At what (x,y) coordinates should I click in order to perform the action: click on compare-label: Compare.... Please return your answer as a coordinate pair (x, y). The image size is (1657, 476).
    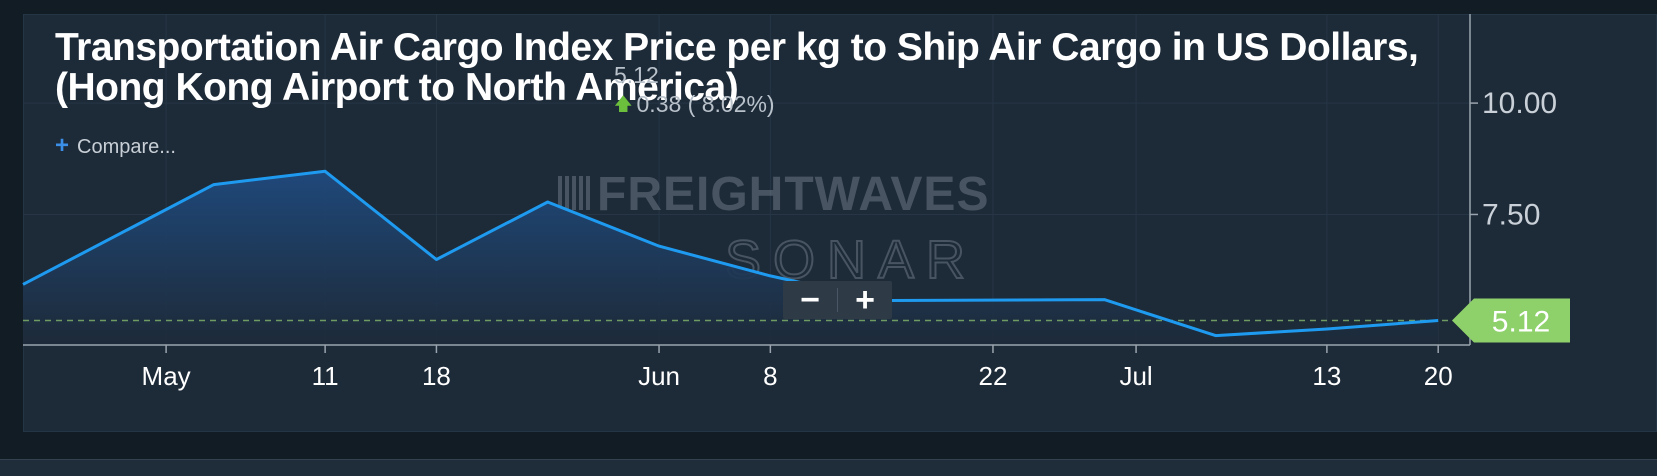
    Looking at the image, I should click on (126, 147).